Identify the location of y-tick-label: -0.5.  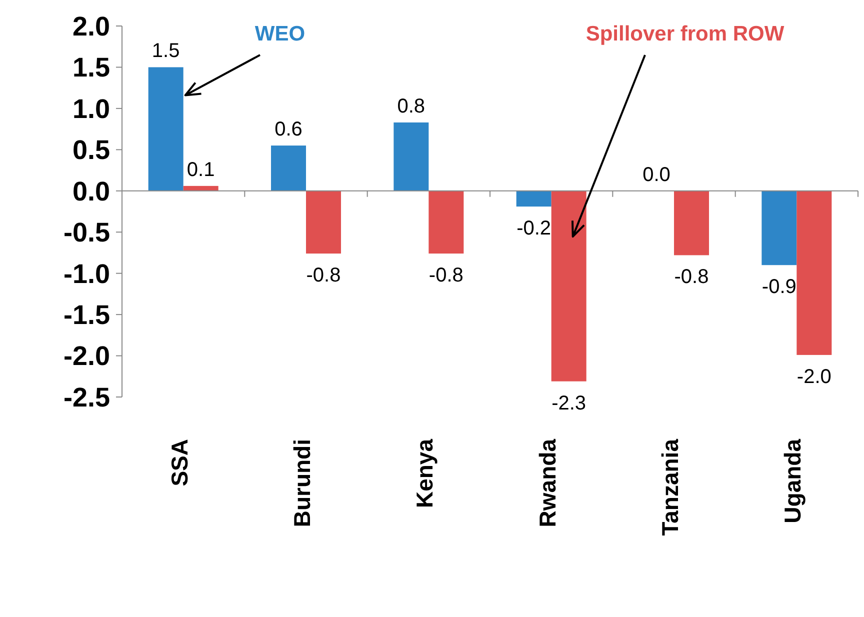
(86, 233).